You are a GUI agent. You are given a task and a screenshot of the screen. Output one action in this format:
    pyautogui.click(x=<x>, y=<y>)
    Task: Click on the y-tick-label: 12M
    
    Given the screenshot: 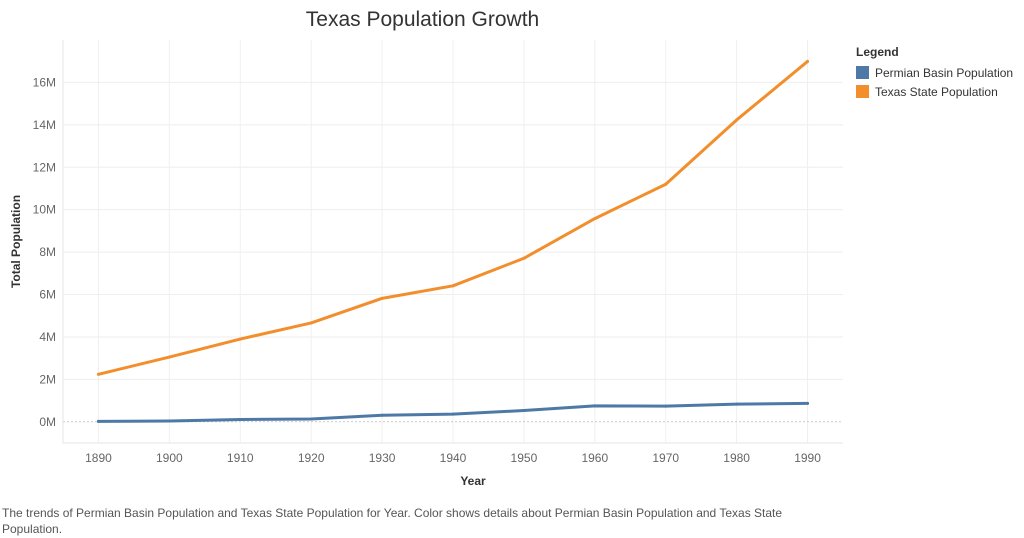 What is the action you would take?
    pyautogui.click(x=44, y=167)
    